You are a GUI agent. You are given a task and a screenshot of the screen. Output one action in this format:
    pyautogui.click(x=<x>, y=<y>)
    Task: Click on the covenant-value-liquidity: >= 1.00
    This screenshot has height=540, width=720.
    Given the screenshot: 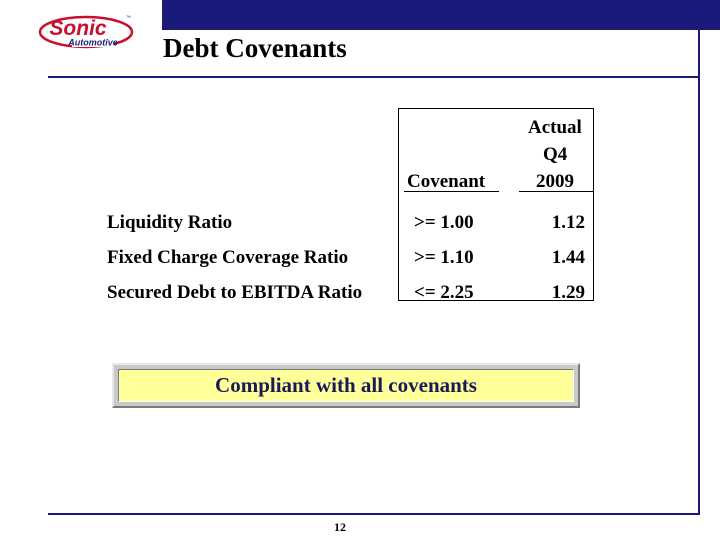 What is the action you would take?
    pyautogui.click(x=444, y=222)
    